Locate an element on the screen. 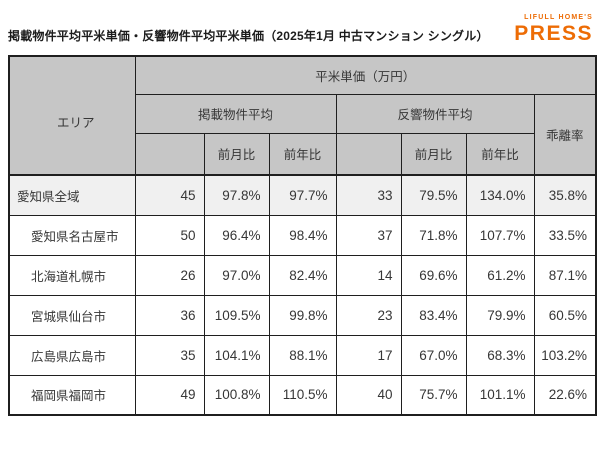 Image resolution: width=600 pixels, height=450 pixels. header-row-3: 前月比 前年比 前月比 前年比 is located at coordinates (302, 154).